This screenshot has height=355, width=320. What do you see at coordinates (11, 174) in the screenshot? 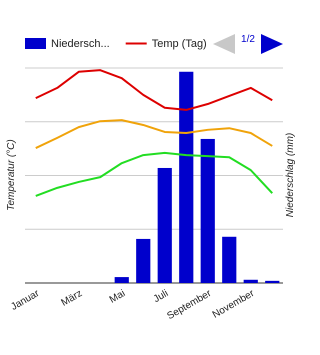
I see `y-axis-title: Temperatur (°C)` at bounding box center [11, 174].